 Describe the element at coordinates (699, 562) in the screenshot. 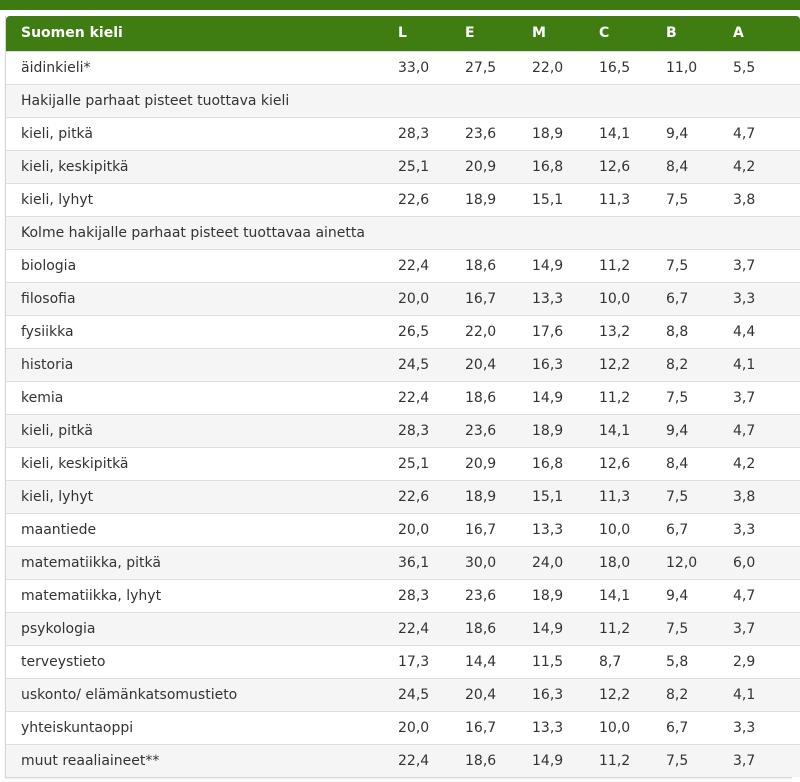

I see `points-cell: 12,0` at that location.